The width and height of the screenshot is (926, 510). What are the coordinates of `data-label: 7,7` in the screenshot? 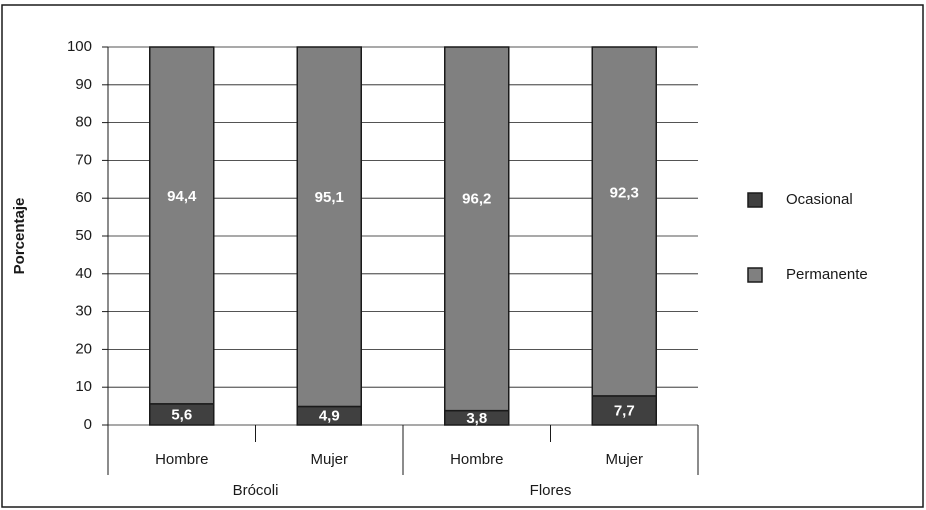 It's located at (624, 410).